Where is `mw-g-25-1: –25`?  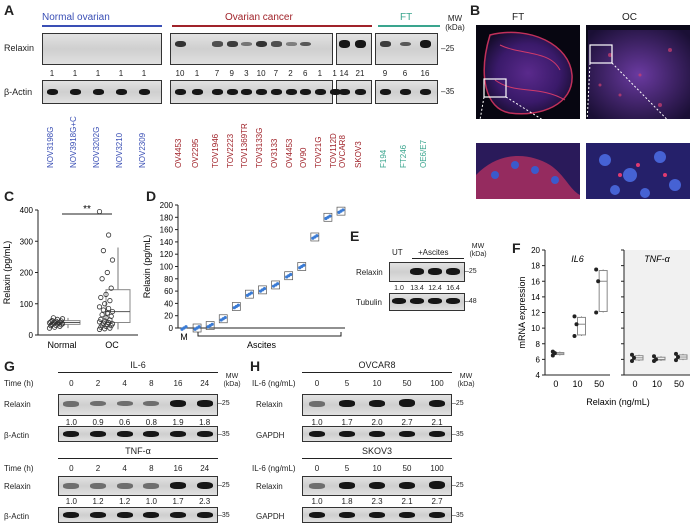
mw-g-25-1: –25 is located at coordinates (224, 403).